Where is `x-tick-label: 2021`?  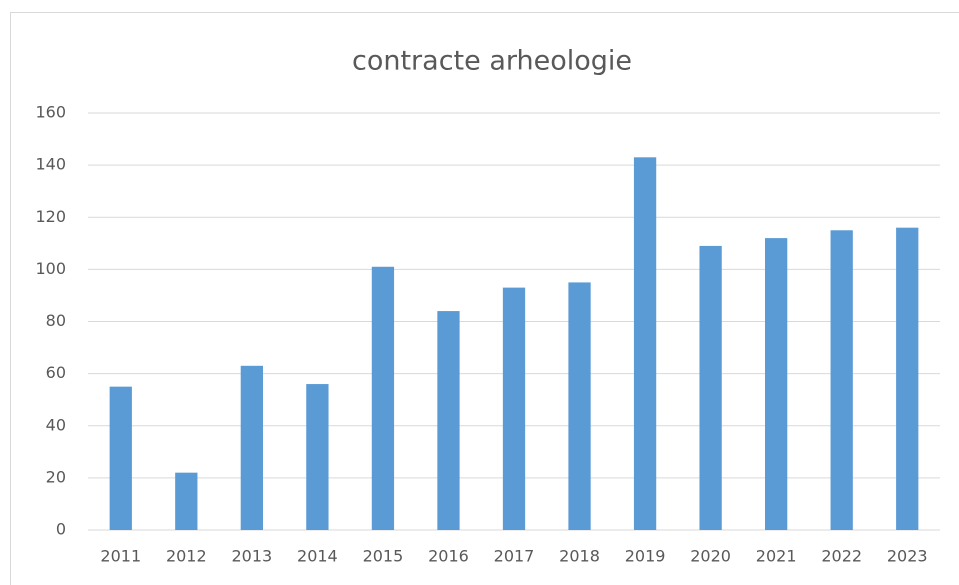 x-tick-label: 2021 is located at coordinates (776, 556).